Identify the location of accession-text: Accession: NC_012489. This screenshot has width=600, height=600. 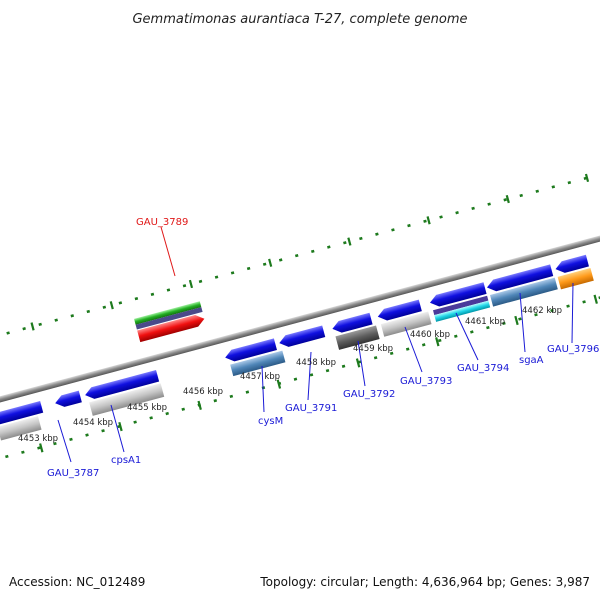
(77, 582).